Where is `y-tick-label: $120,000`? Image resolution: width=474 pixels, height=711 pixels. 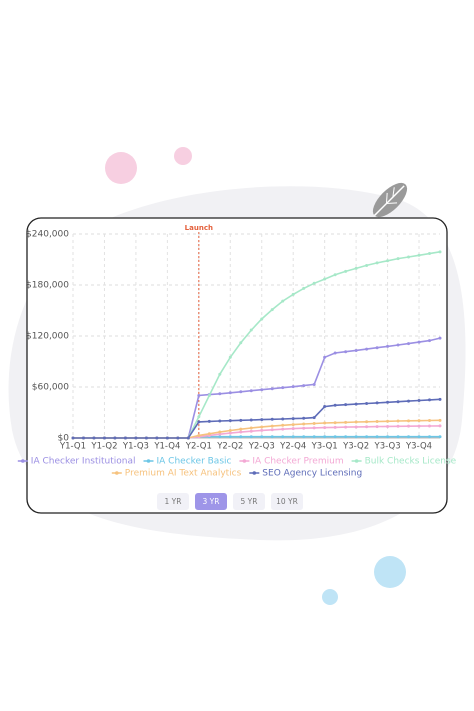
y-tick-label: $120,000 is located at coordinates (47, 337).